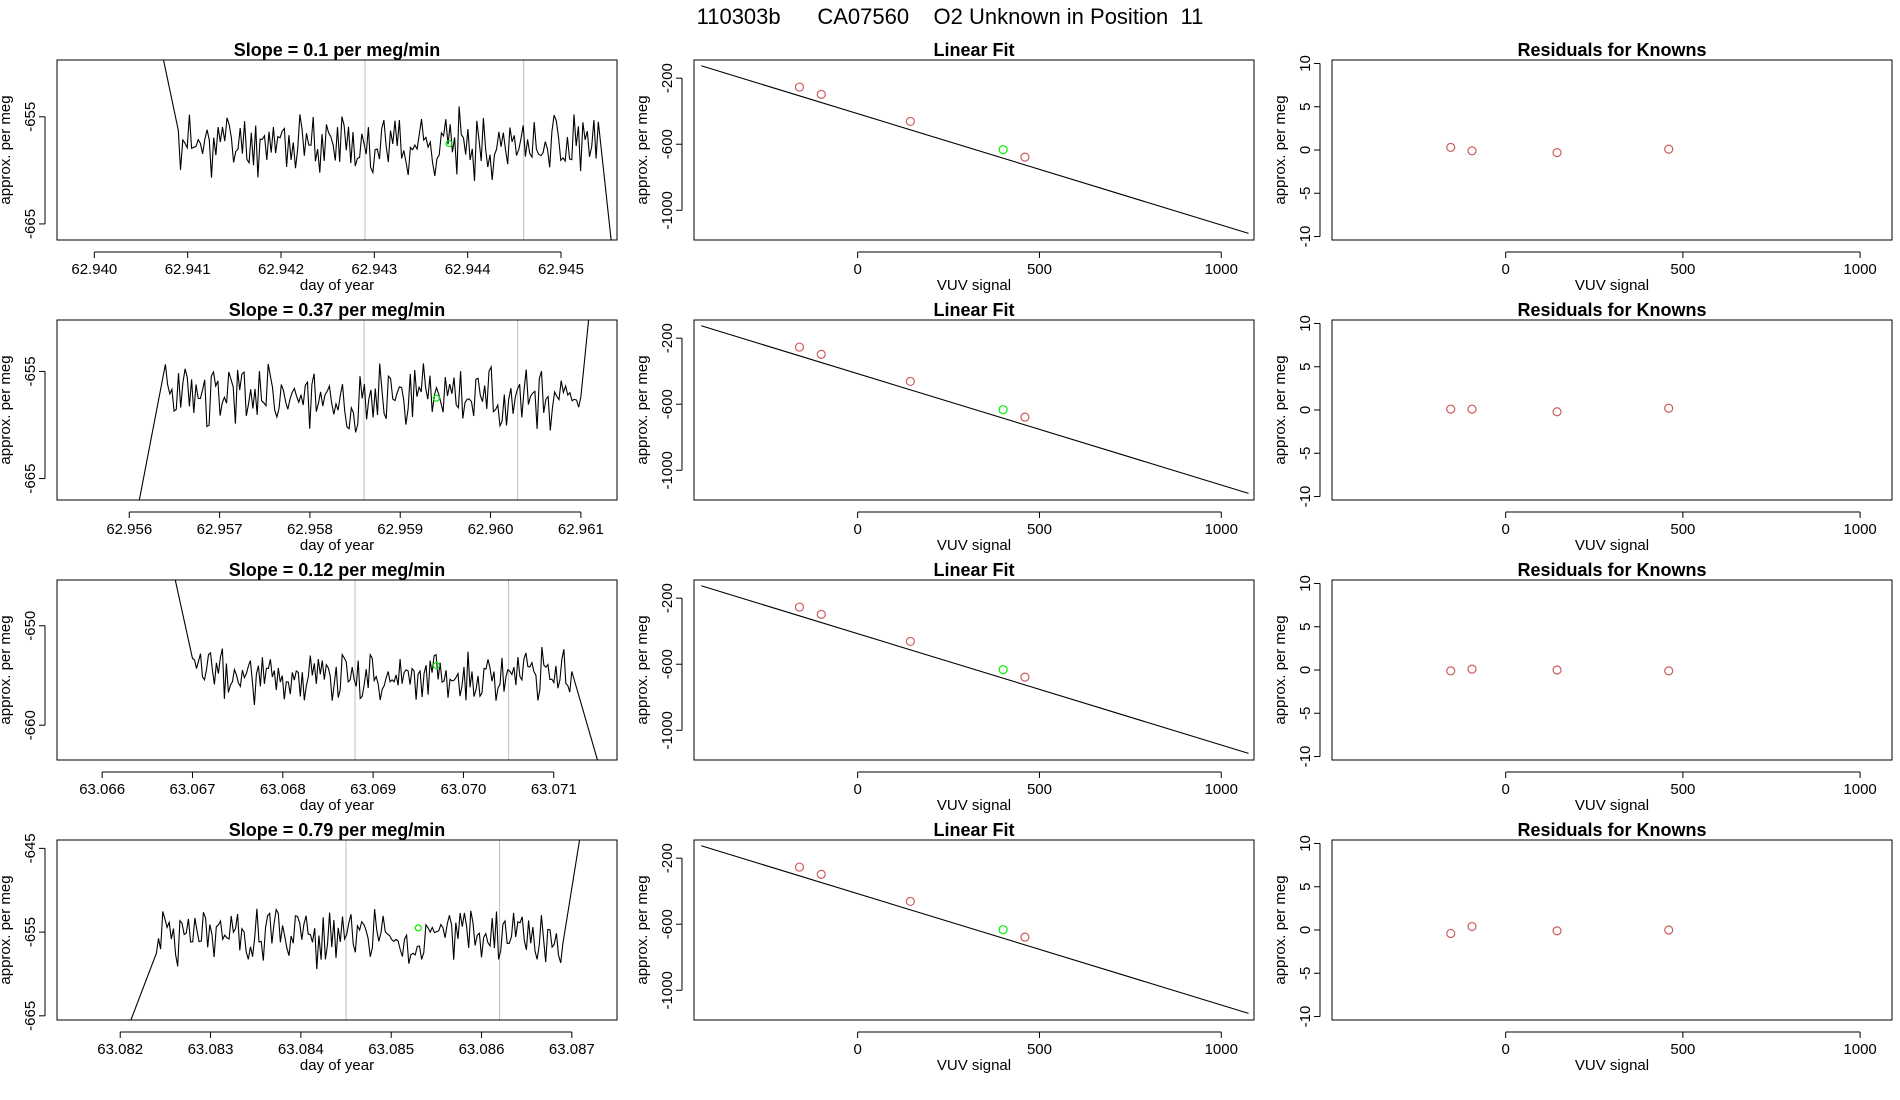  I want to click on y-tick-label: 0, so click(1305, 930).